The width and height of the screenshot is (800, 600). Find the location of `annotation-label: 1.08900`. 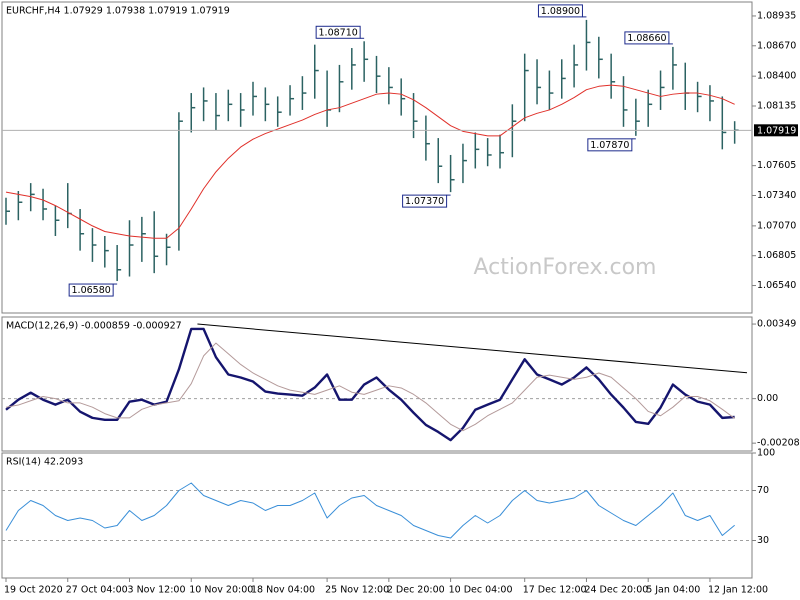

annotation-label: 1.08900 is located at coordinates (560, 11).